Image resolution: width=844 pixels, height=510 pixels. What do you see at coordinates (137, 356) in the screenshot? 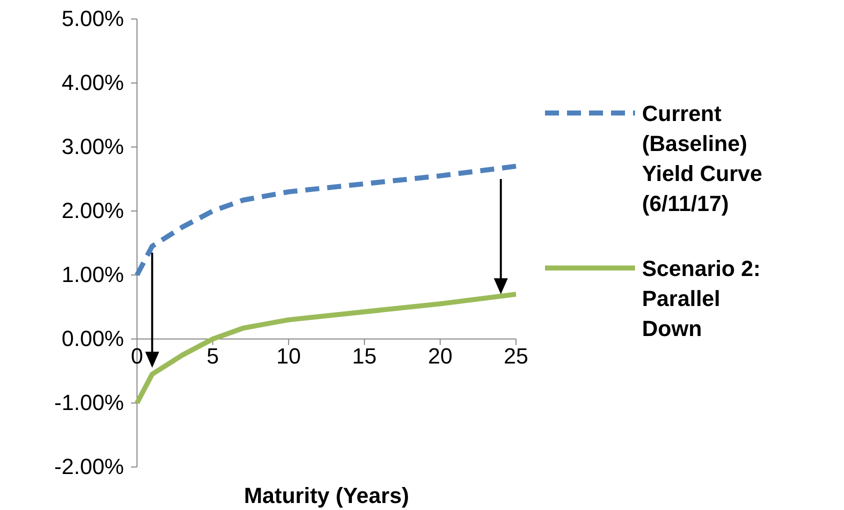
I see `x-tick-label: 0` at bounding box center [137, 356].